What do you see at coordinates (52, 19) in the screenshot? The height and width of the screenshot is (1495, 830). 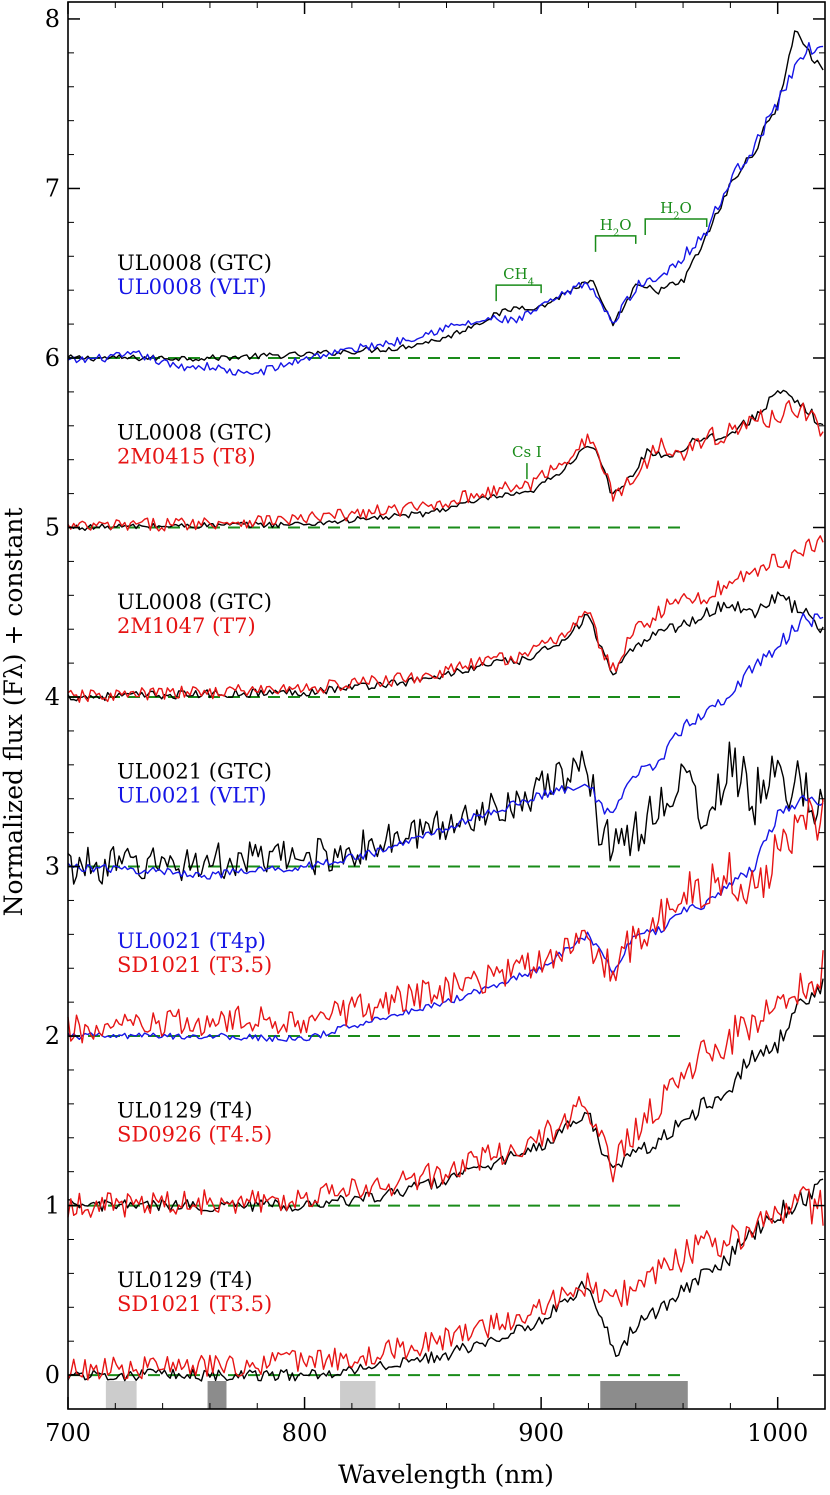 I see `y-tick-label: 8` at bounding box center [52, 19].